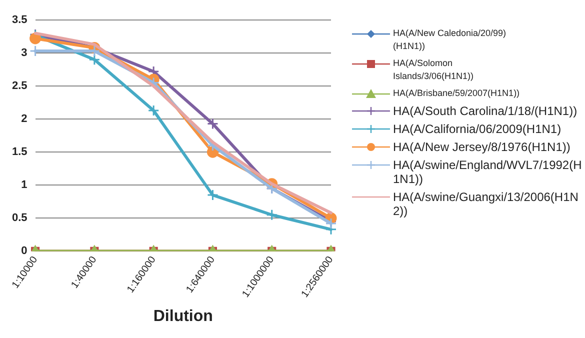 This screenshot has height=338, width=585. Describe the element at coordinates (24, 251) in the screenshot. I see `y-tick-label: 0` at that location.